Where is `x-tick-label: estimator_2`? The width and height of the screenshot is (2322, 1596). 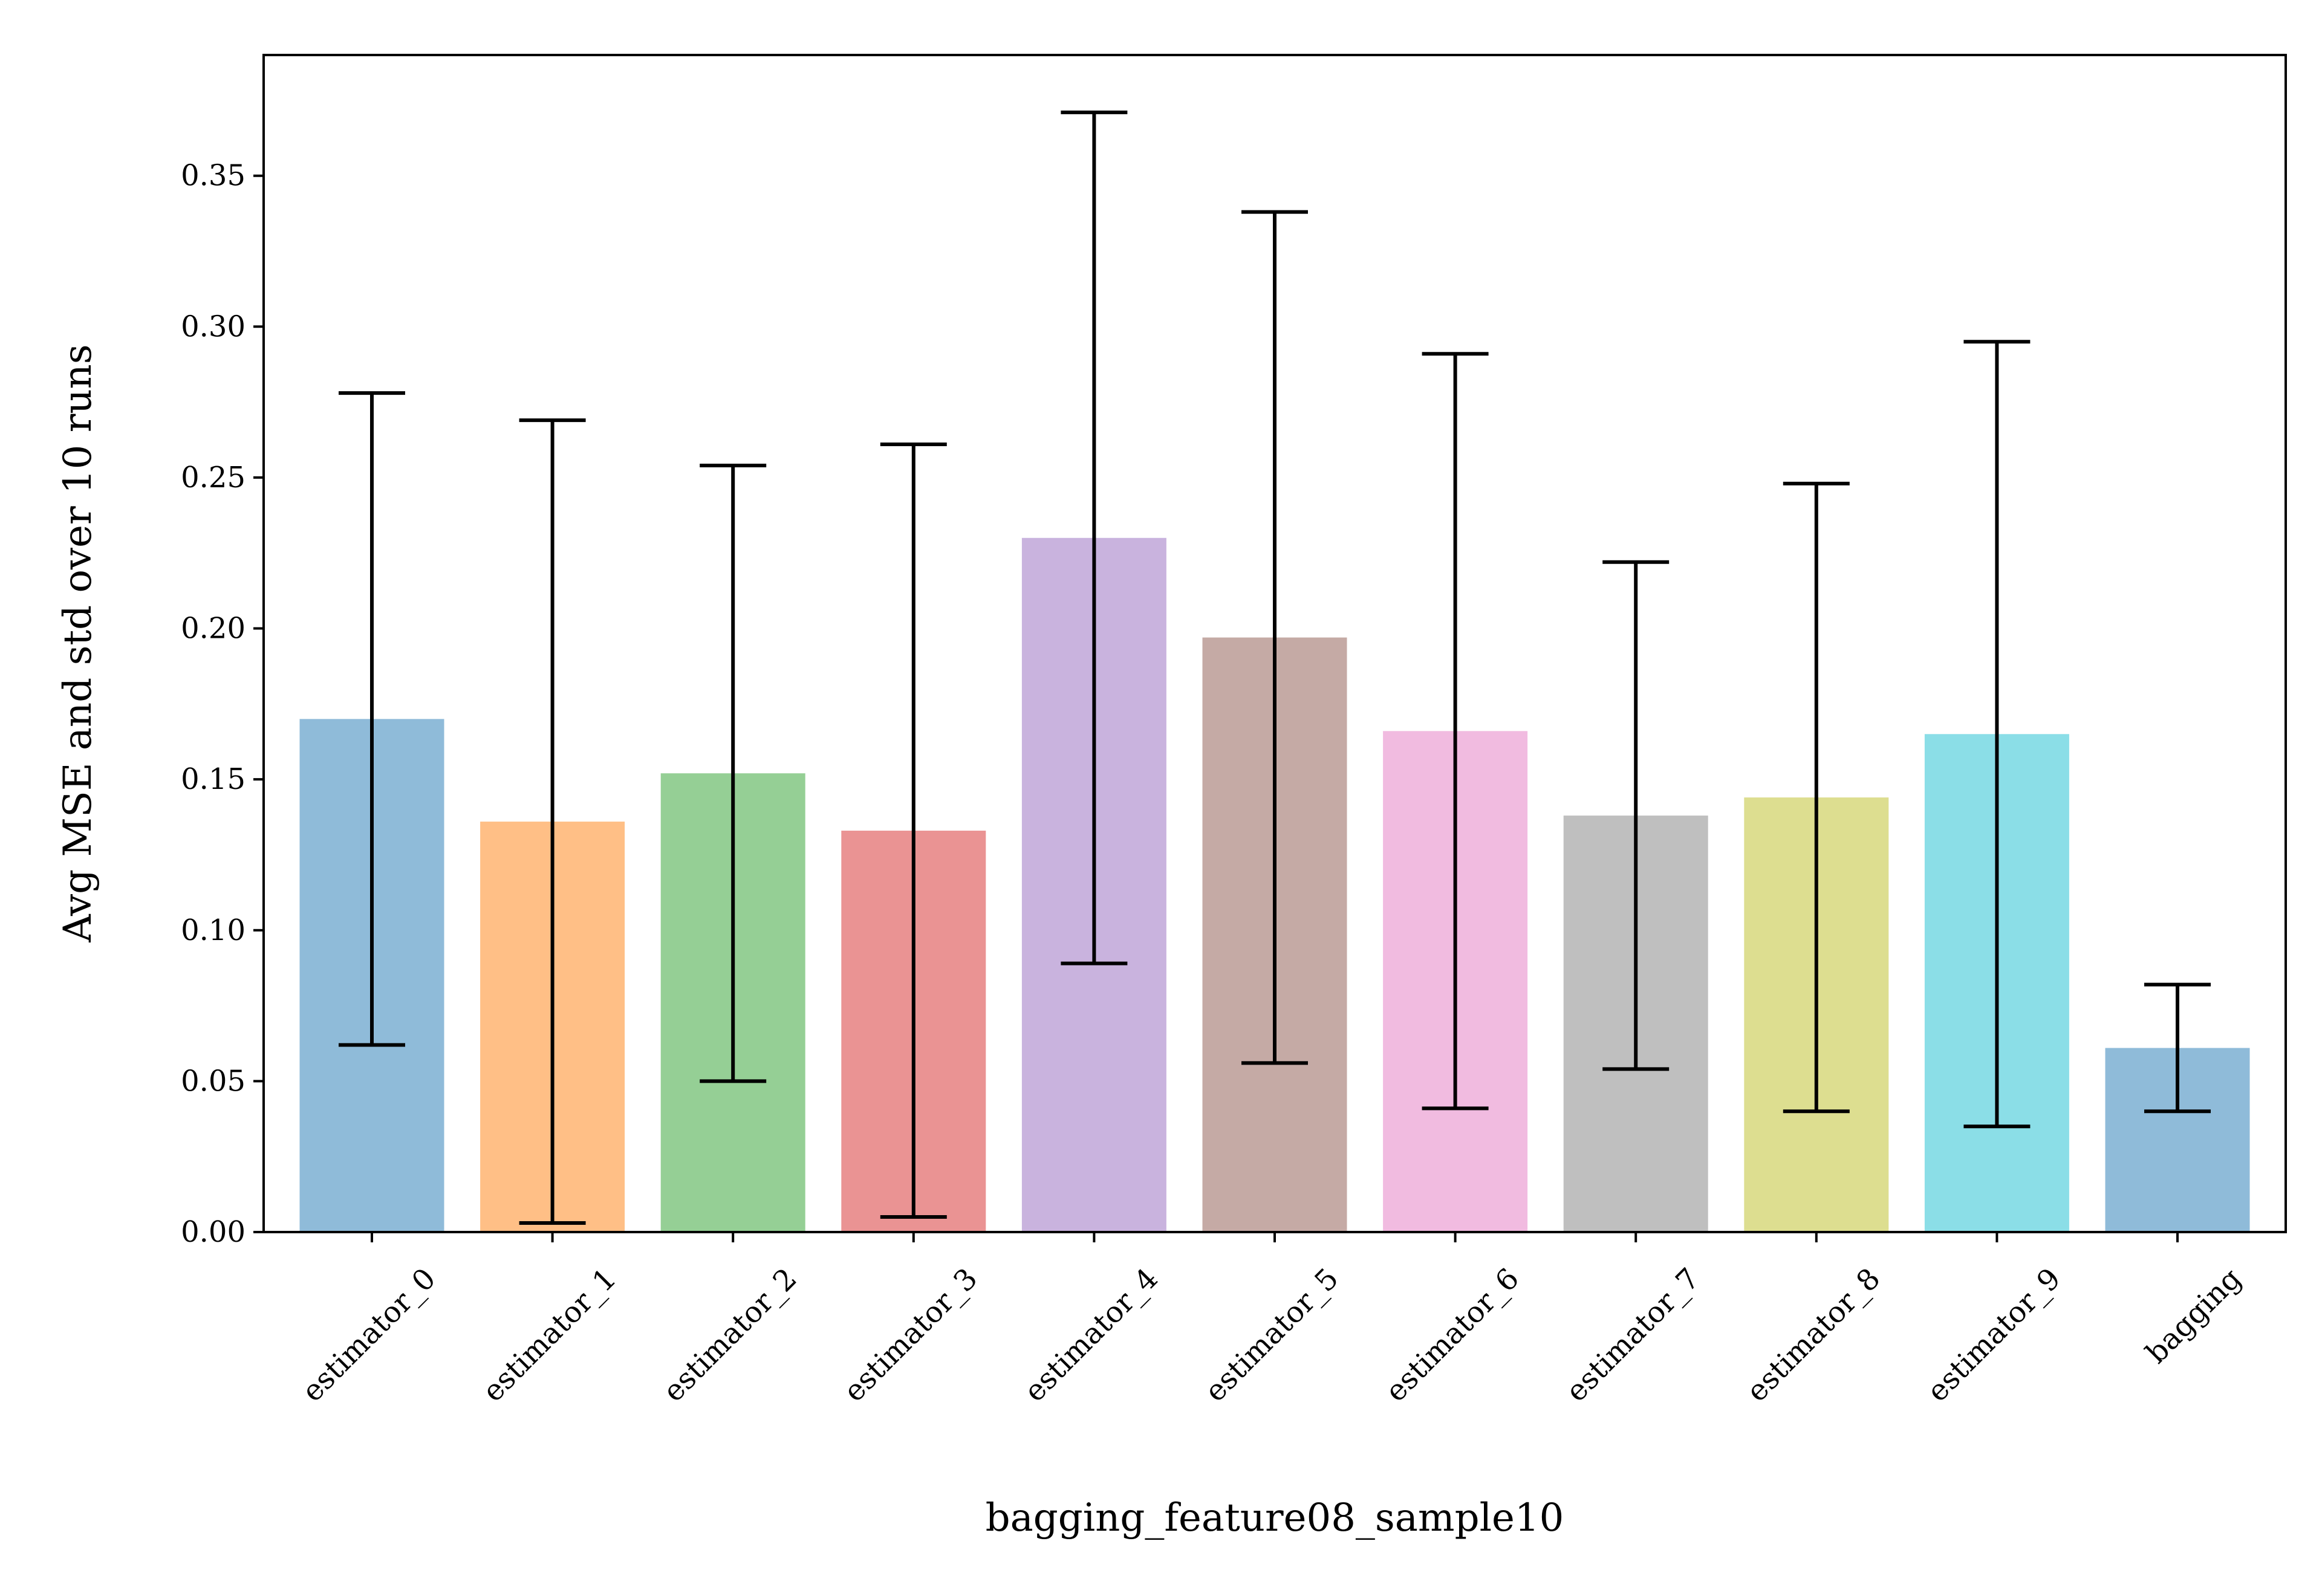
x-tick-label: estimator_2 is located at coordinates (730, 1335).